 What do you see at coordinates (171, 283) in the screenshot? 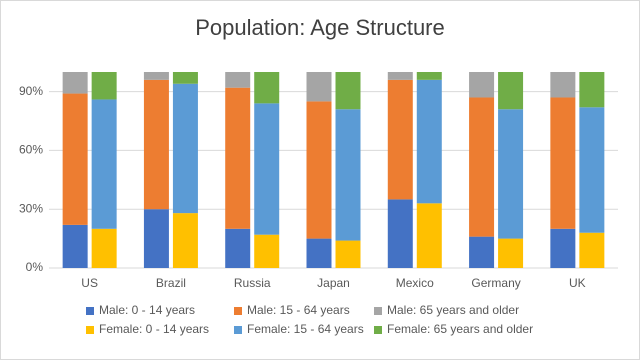
I see `x-tick-label: Brazil` at bounding box center [171, 283].